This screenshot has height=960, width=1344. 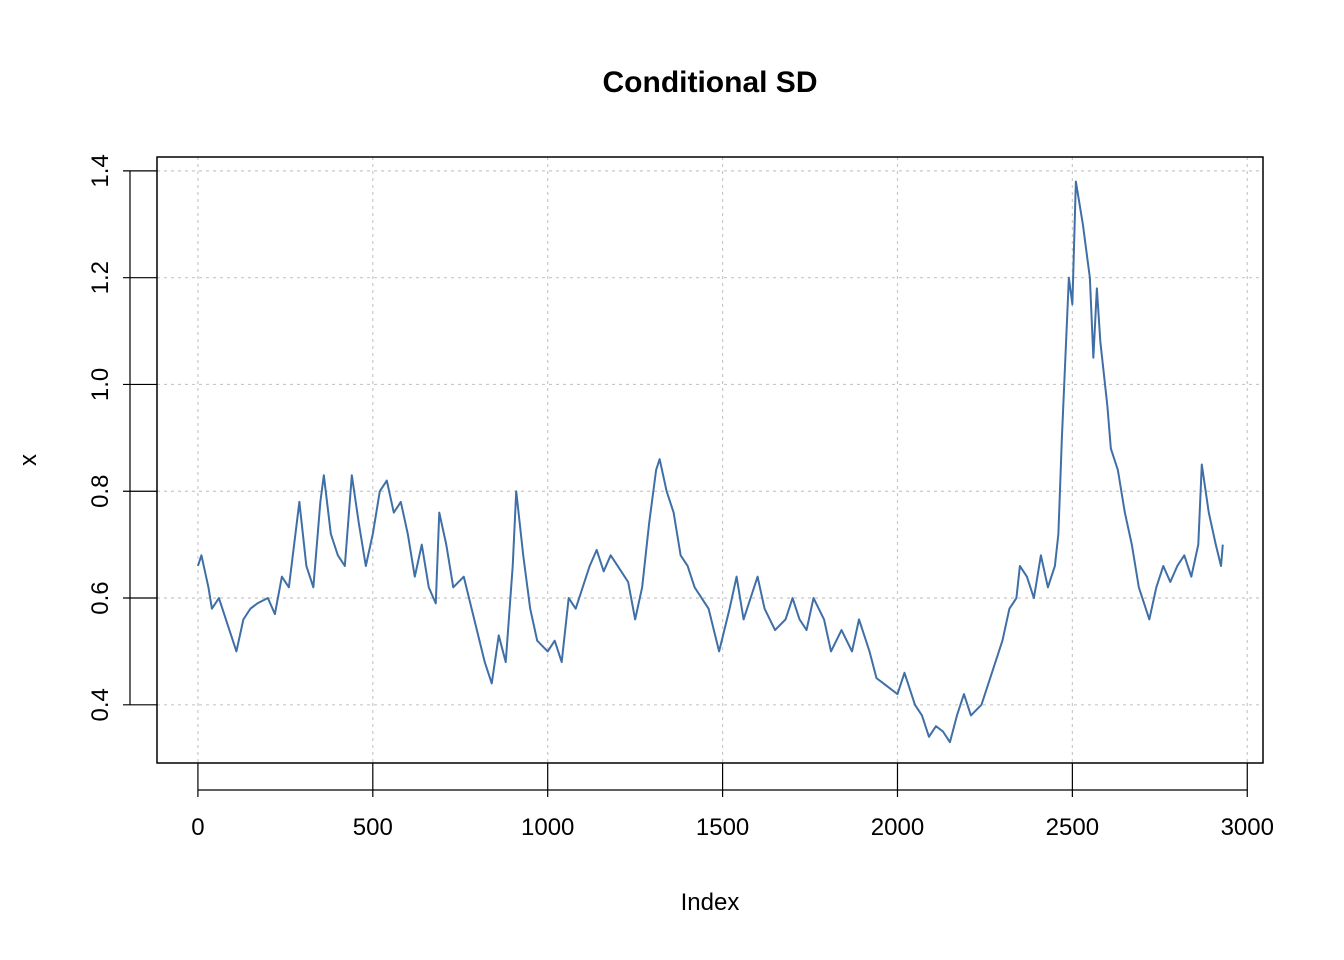 What do you see at coordinates (722, 827) in the screenshot?
I see `x-tick-label: 1500` at bounding box center [722, 827].